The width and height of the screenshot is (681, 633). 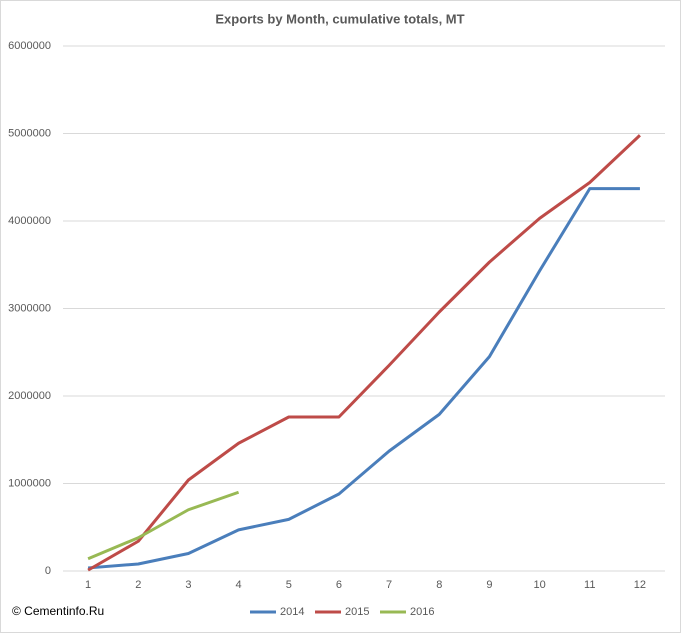 I want to click on y-tick-label: 0, so click(x=48, y=571).